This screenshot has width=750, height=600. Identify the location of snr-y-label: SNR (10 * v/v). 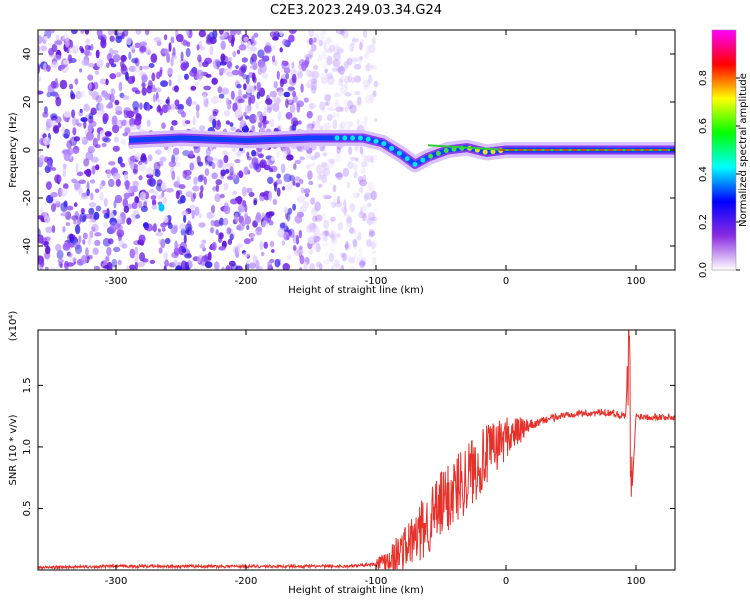
(13, 449).